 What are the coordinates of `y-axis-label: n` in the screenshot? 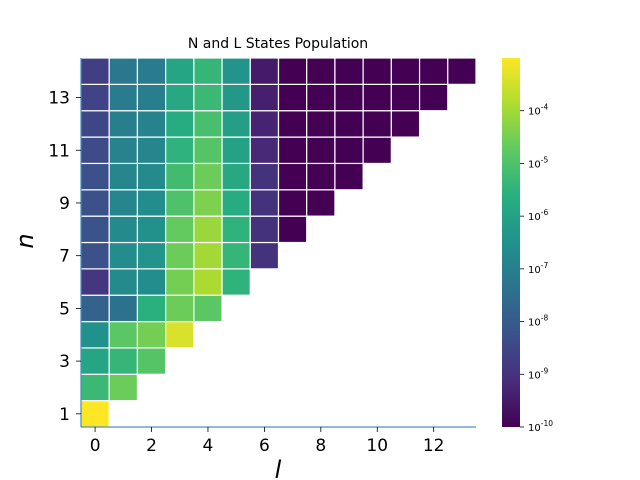 It's located at (25, 240).